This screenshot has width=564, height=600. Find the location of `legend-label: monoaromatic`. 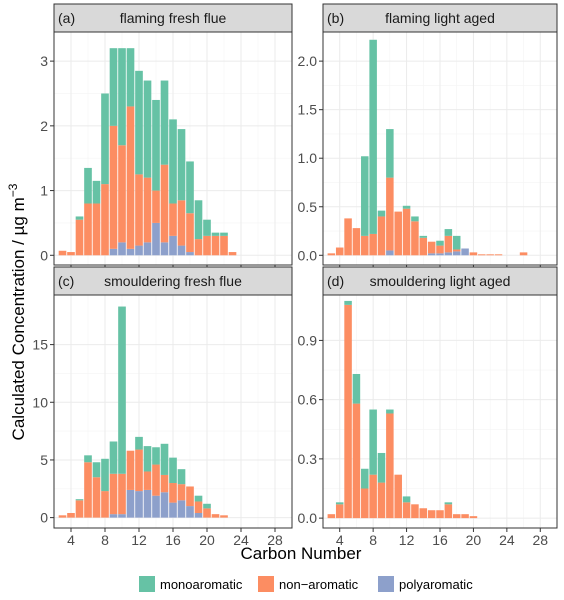

legend-label: monoaromatic is located at coordinates (201, 584).